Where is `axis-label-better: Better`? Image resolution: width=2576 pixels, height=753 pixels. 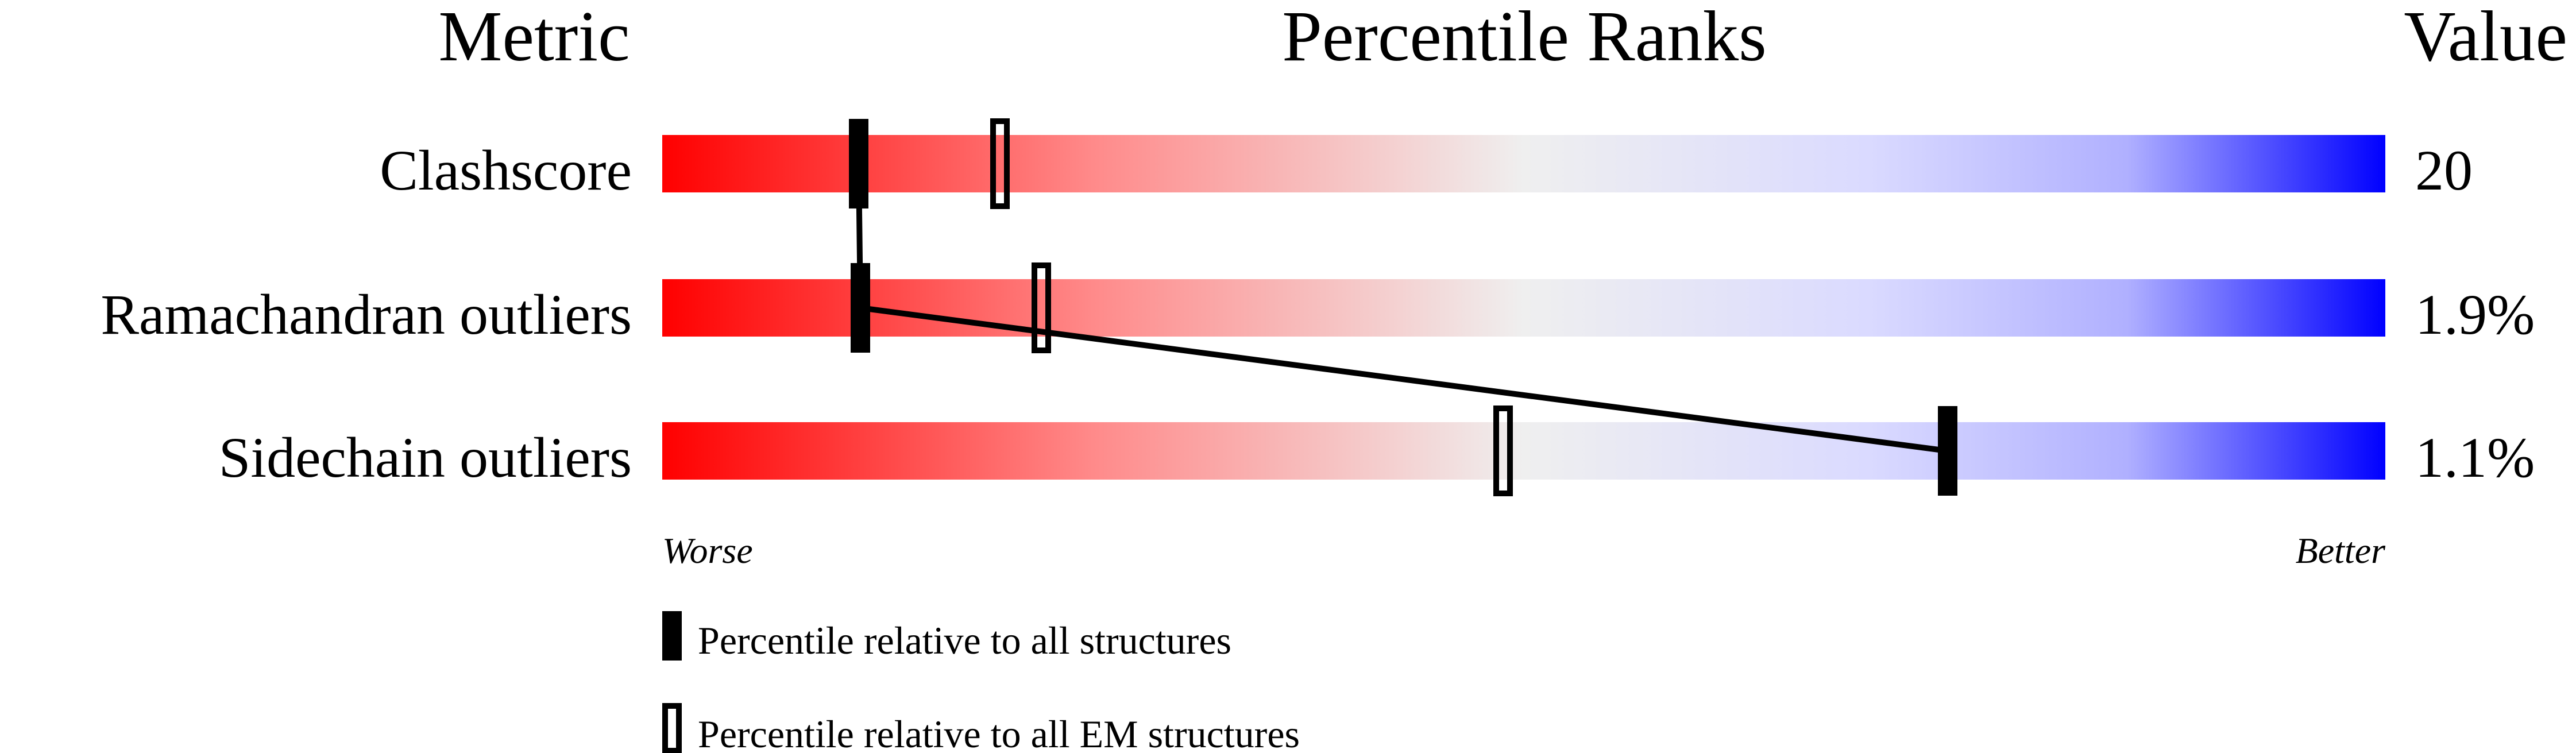 axis-label-better: Better is located at coordinates (2341, 550).